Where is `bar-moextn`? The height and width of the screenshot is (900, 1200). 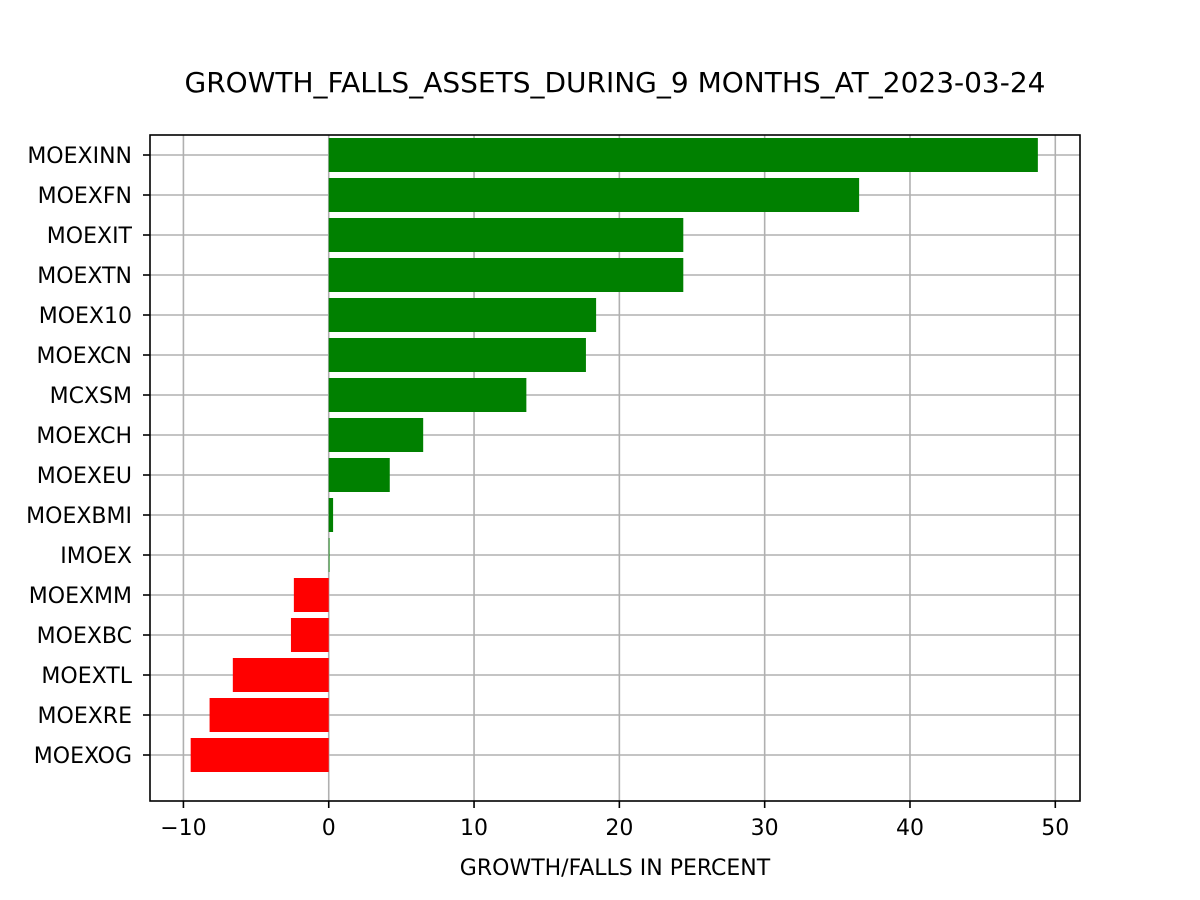 bar-moextn is located at coordinates (506, 275).